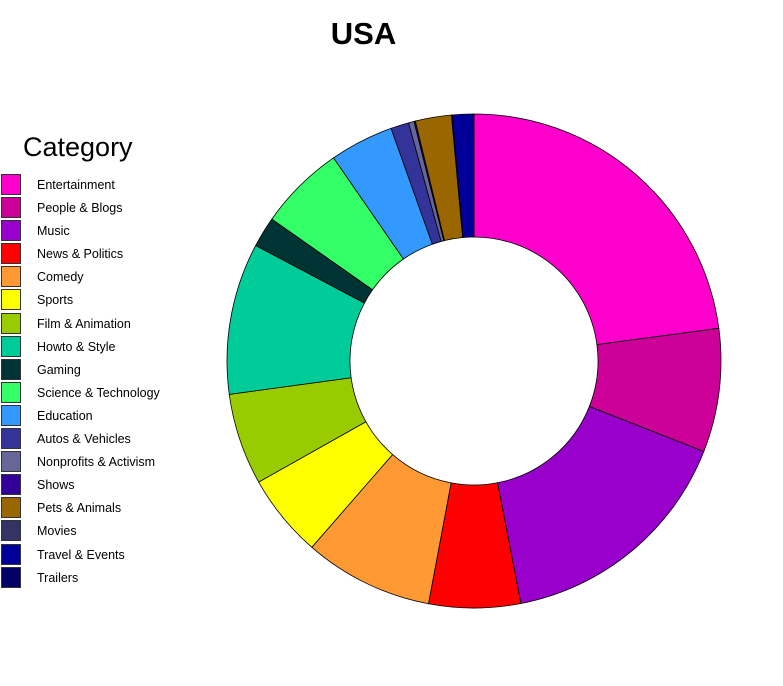 The width and height of the screenshot is (783, 686). I want to click on chart-title: USA, so click(363, 33).